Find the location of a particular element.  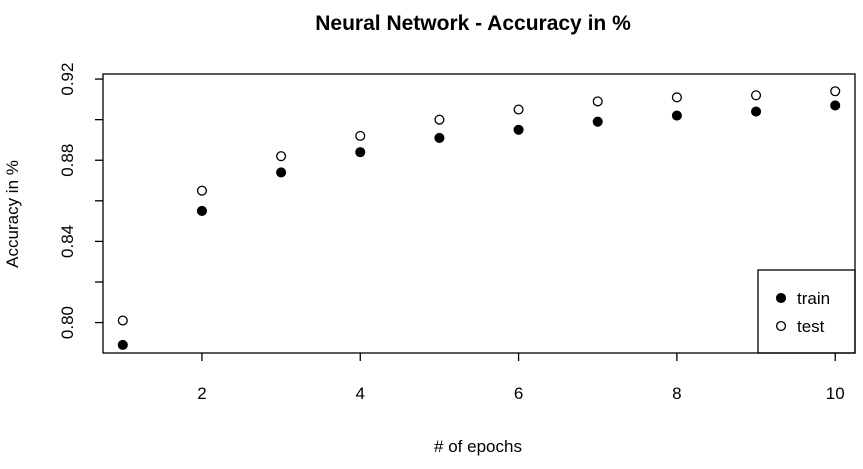

x-tick-label: 2 is located at coordinates (201, 393).